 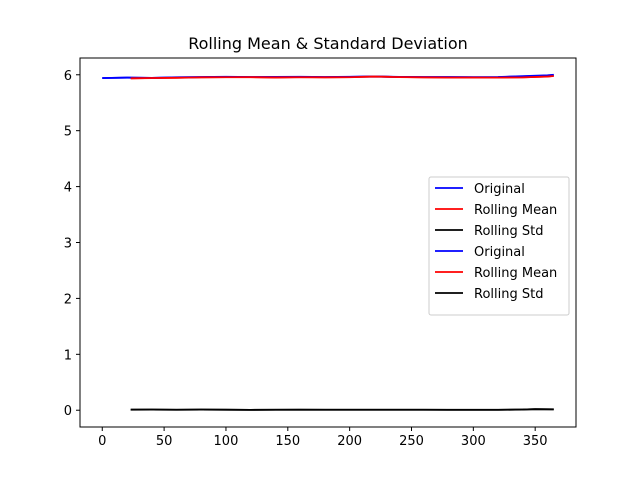 What do you see at coordinates (499, 252) in the screenshot?
I see `legend-label-3: Original` at bounding box center [499, 252].